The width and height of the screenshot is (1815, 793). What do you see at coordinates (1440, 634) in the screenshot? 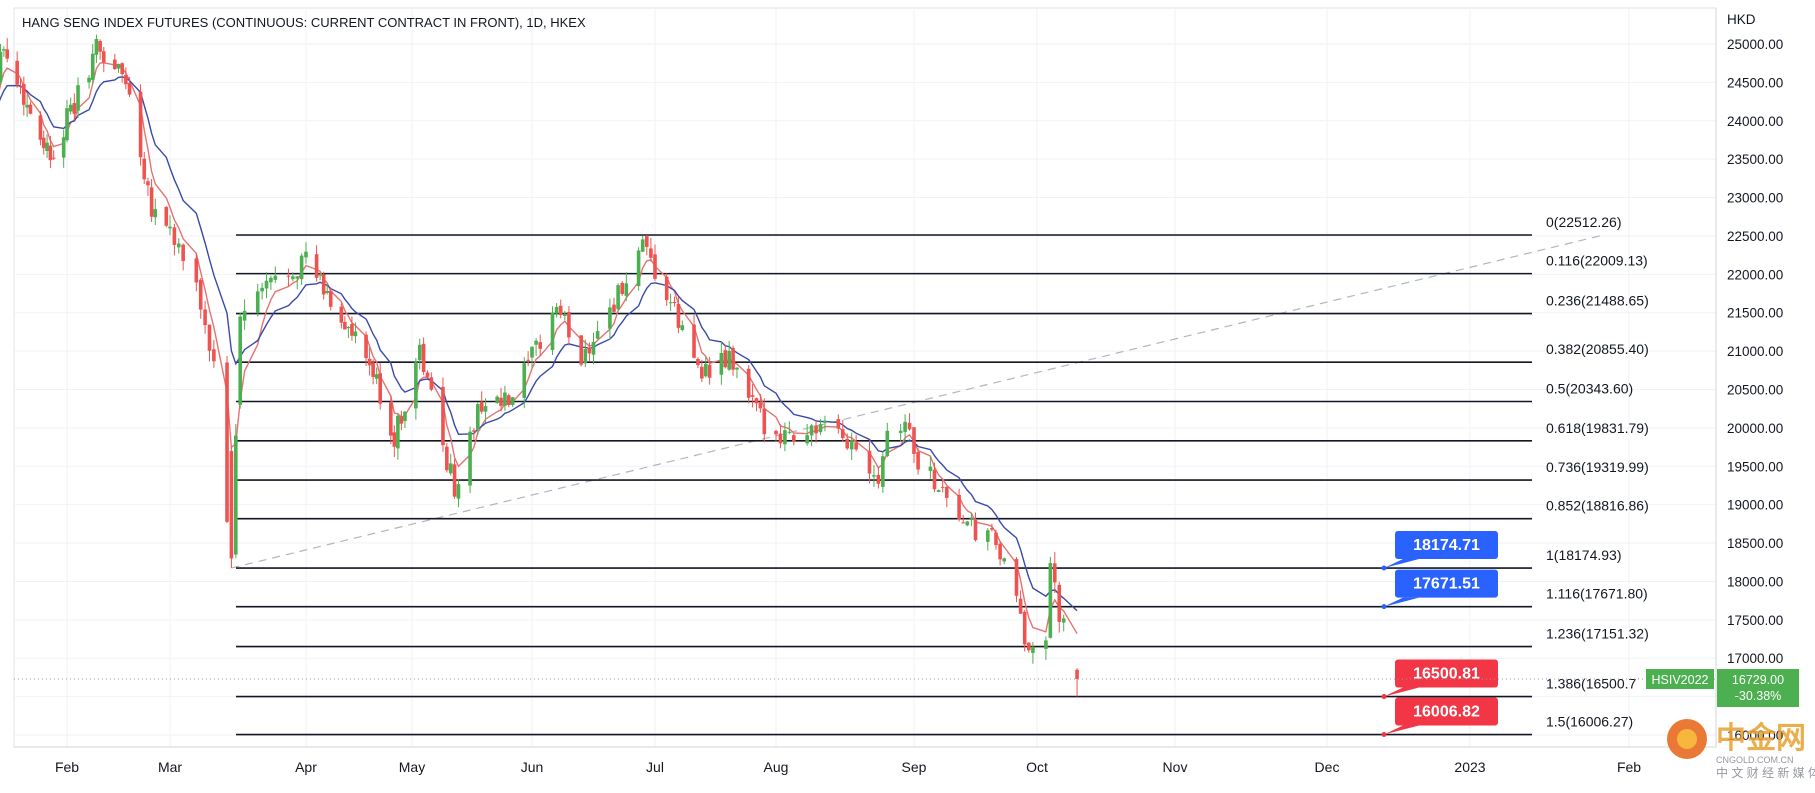
I see `price-callouts: 18174.71 17671.51 16500.81 16006.82` at bounding box center [1440, 634].